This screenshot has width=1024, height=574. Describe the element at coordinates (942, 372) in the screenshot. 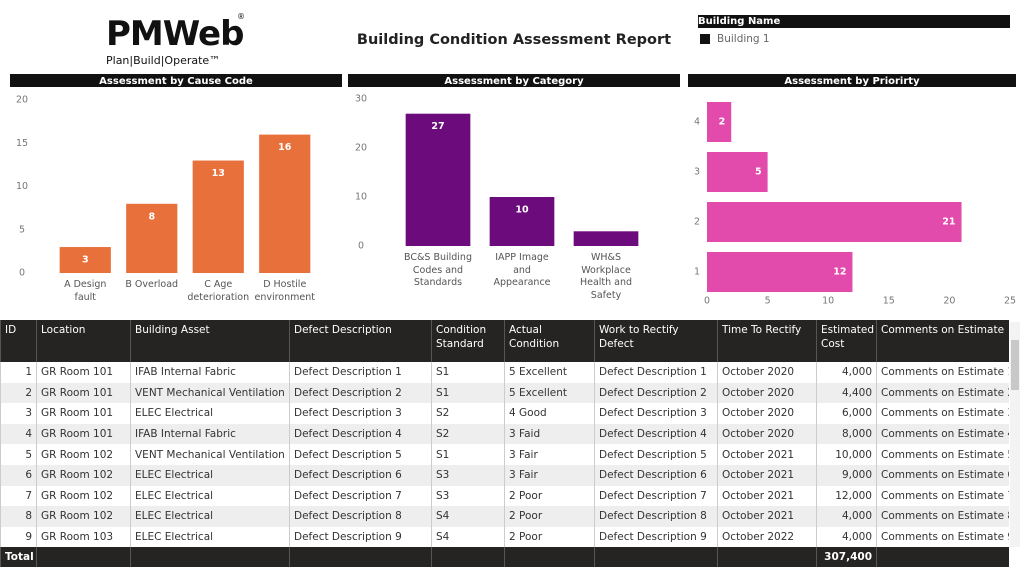

I see `table-cell: Comments on Estimate 1` at that location.